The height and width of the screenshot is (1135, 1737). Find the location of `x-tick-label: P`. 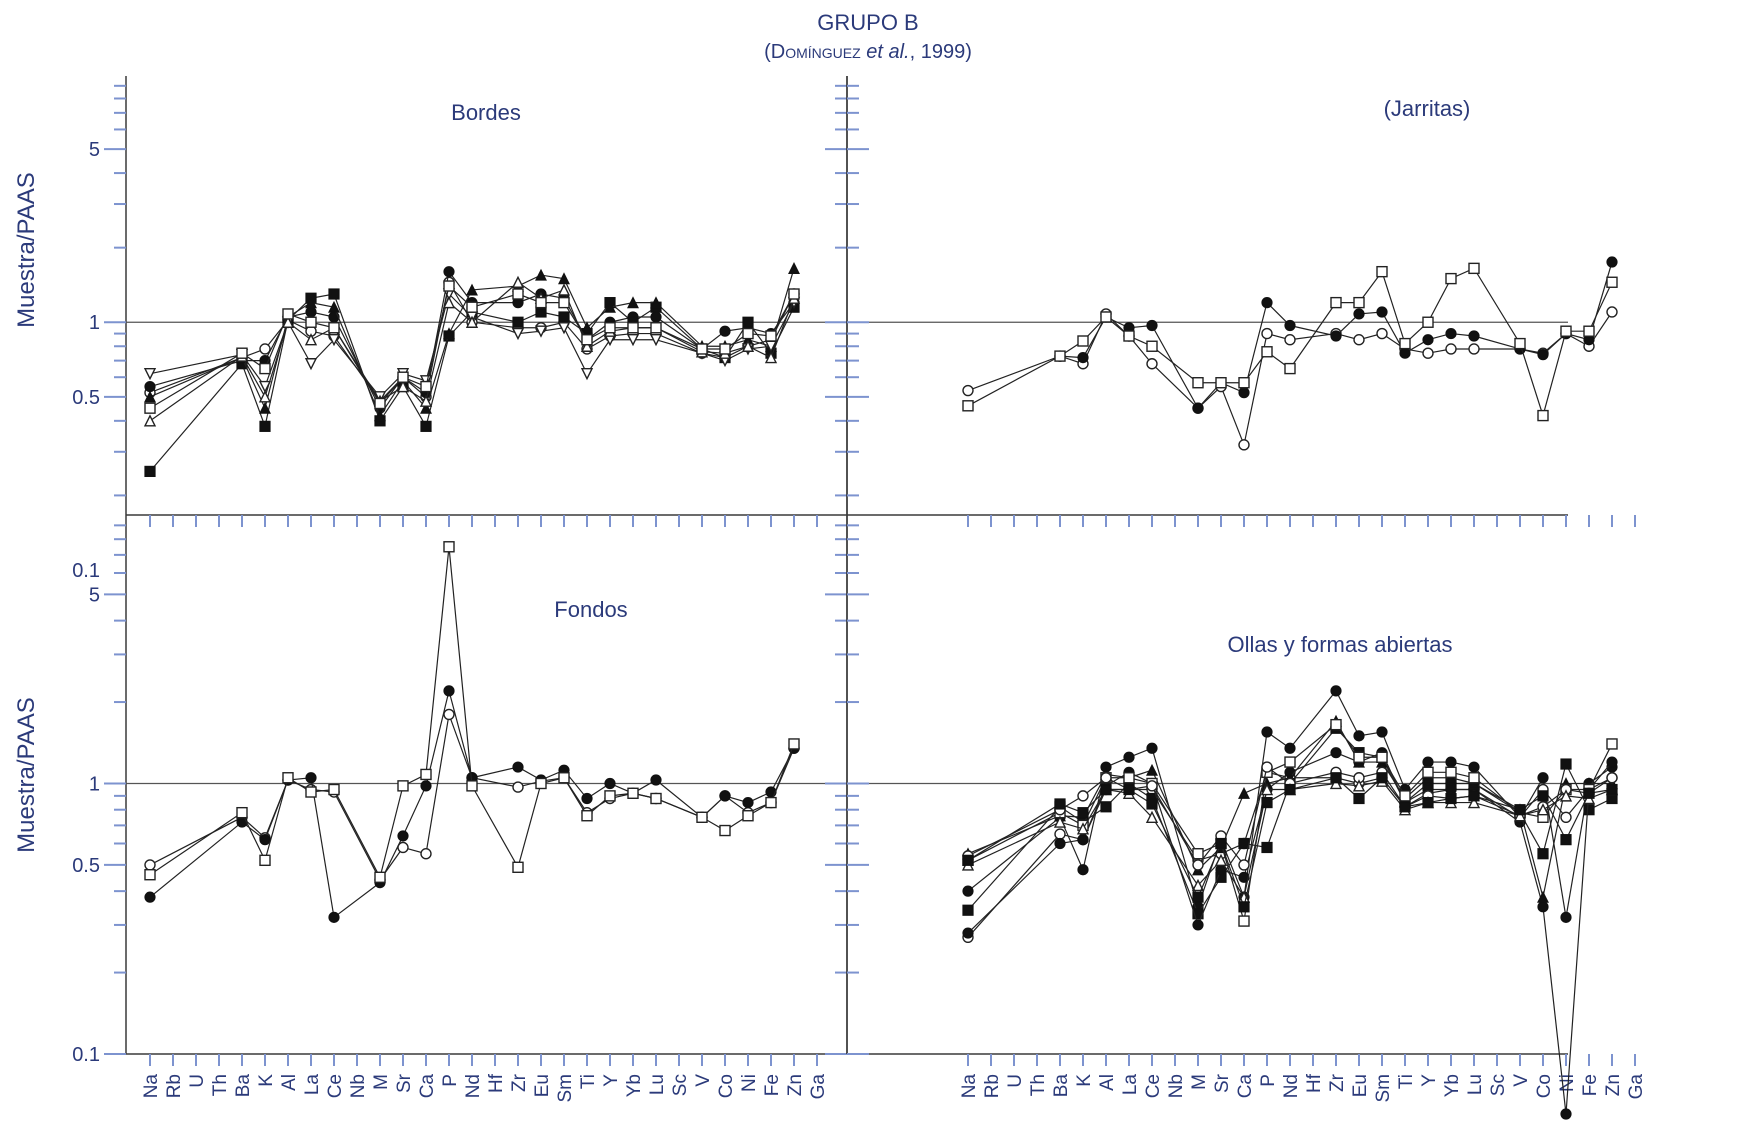

x-tick-label: P is located at coordinates (450, 1080).